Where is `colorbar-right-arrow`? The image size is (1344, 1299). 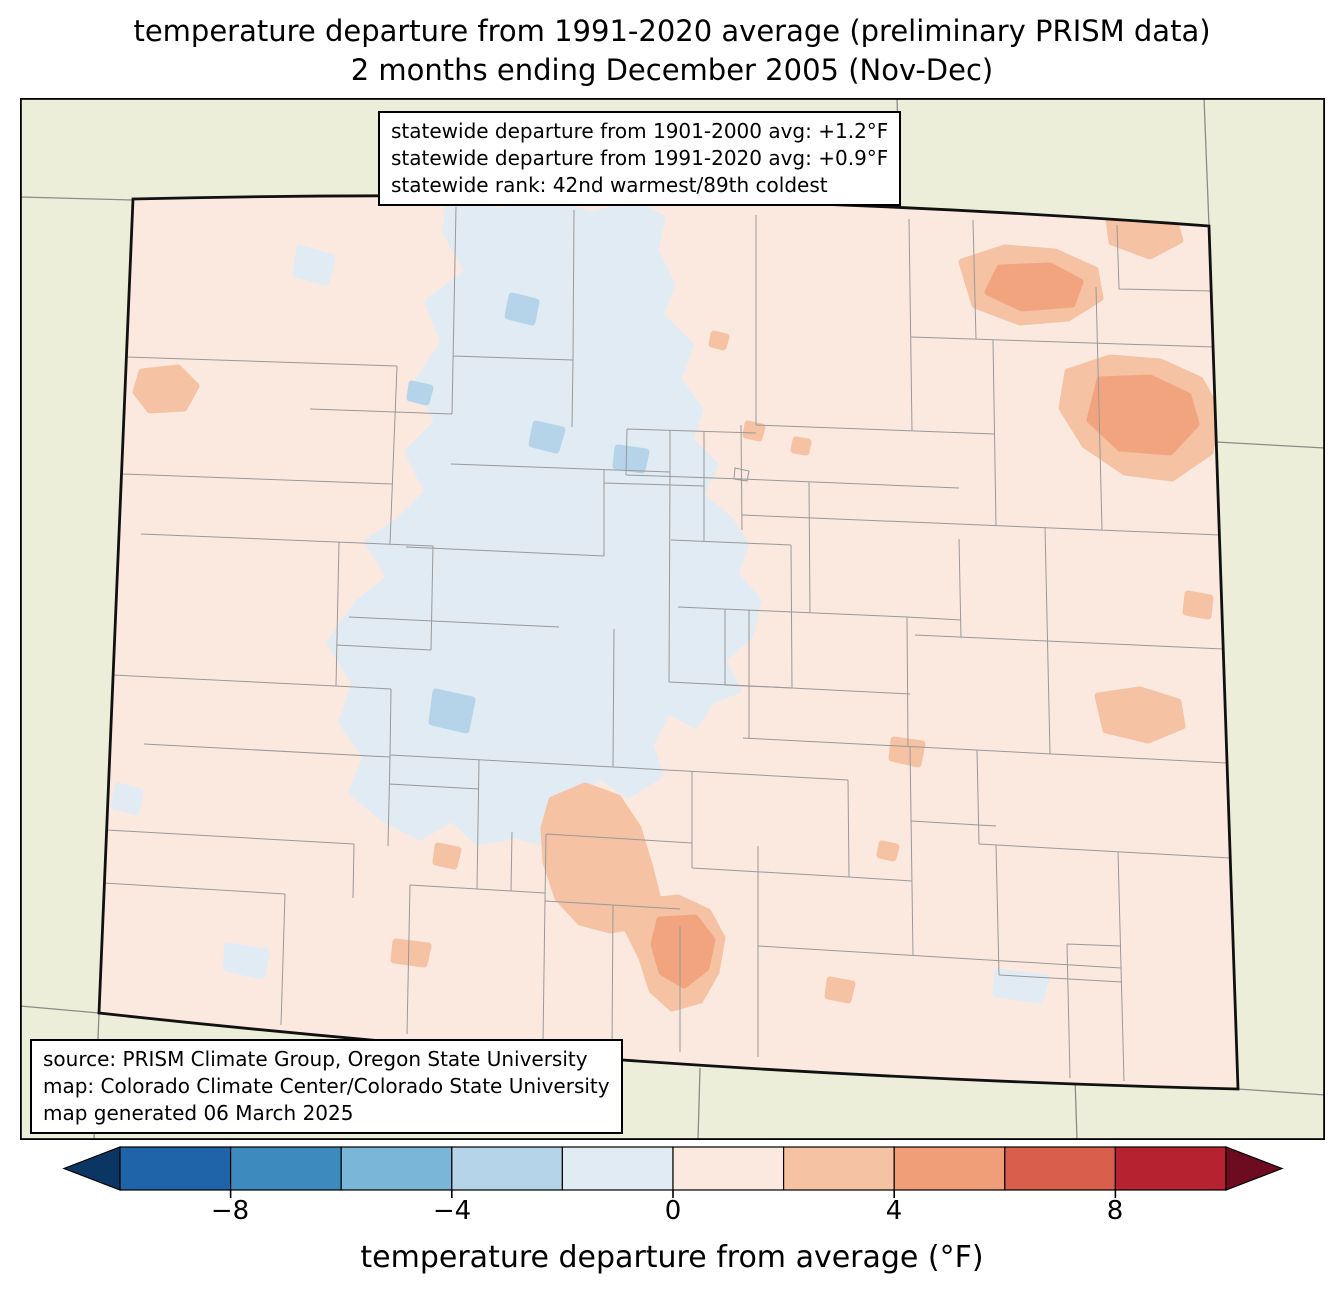
colorbar-right-arrow is located at coordinates (1254, 1168).